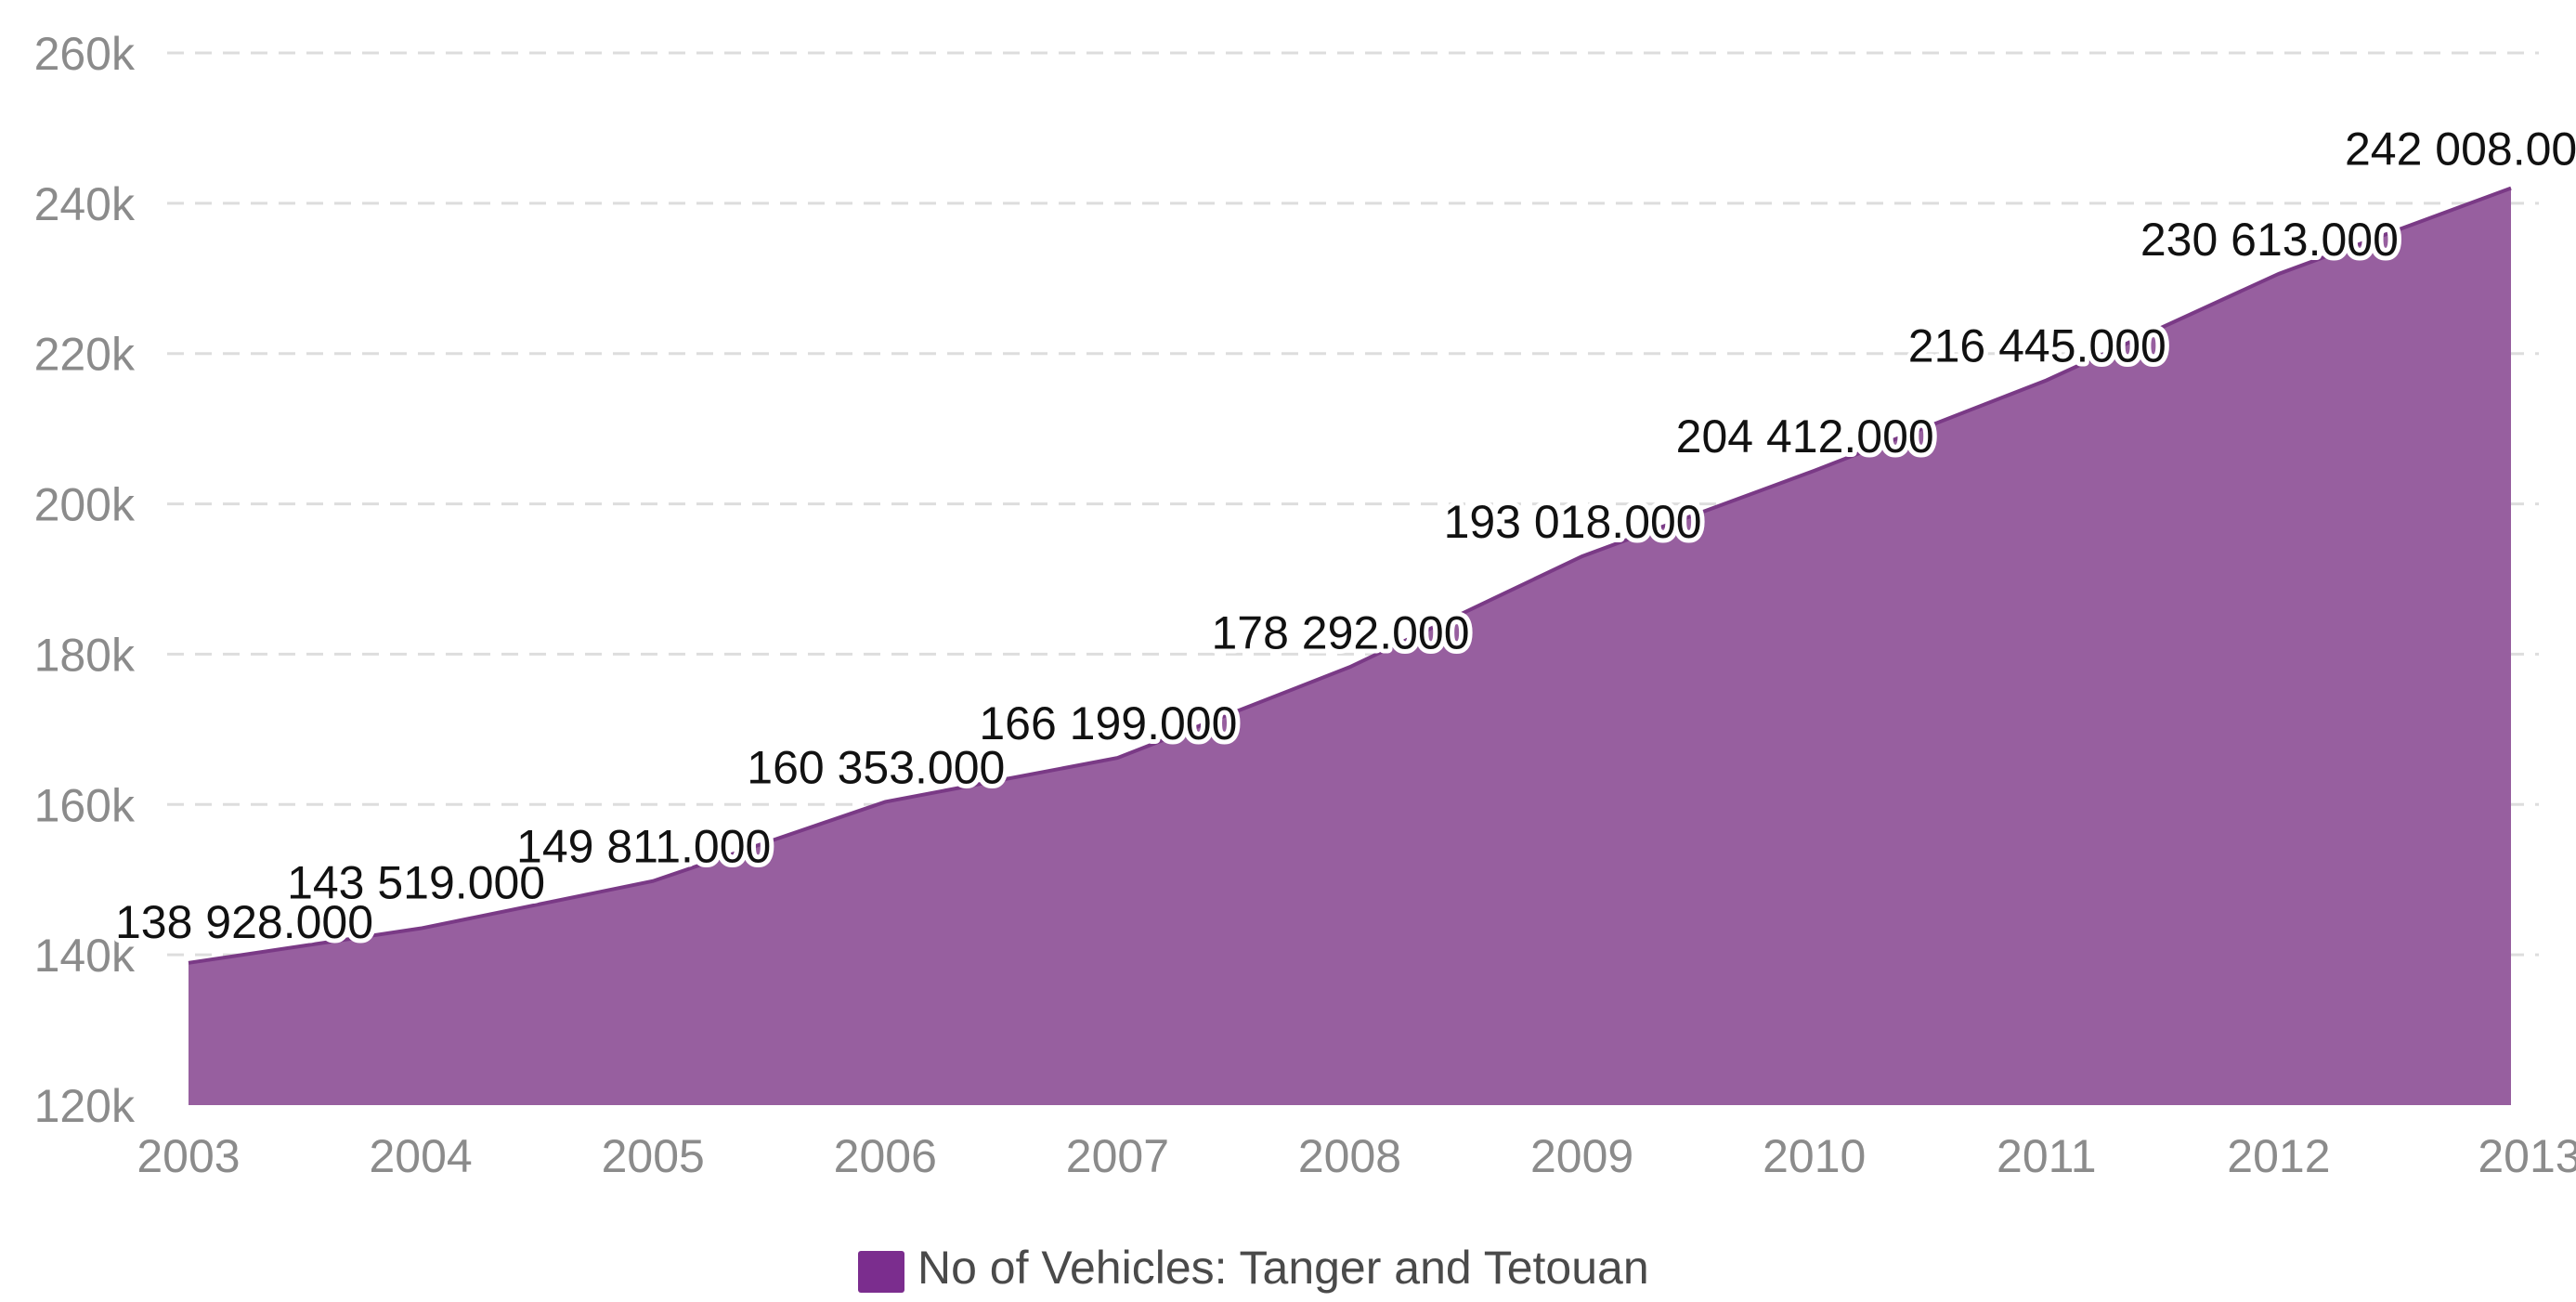  What do you see at coordinates (189, 963) in the screenshot?
I see `data-point-2003` at bounding box center [189, 963].